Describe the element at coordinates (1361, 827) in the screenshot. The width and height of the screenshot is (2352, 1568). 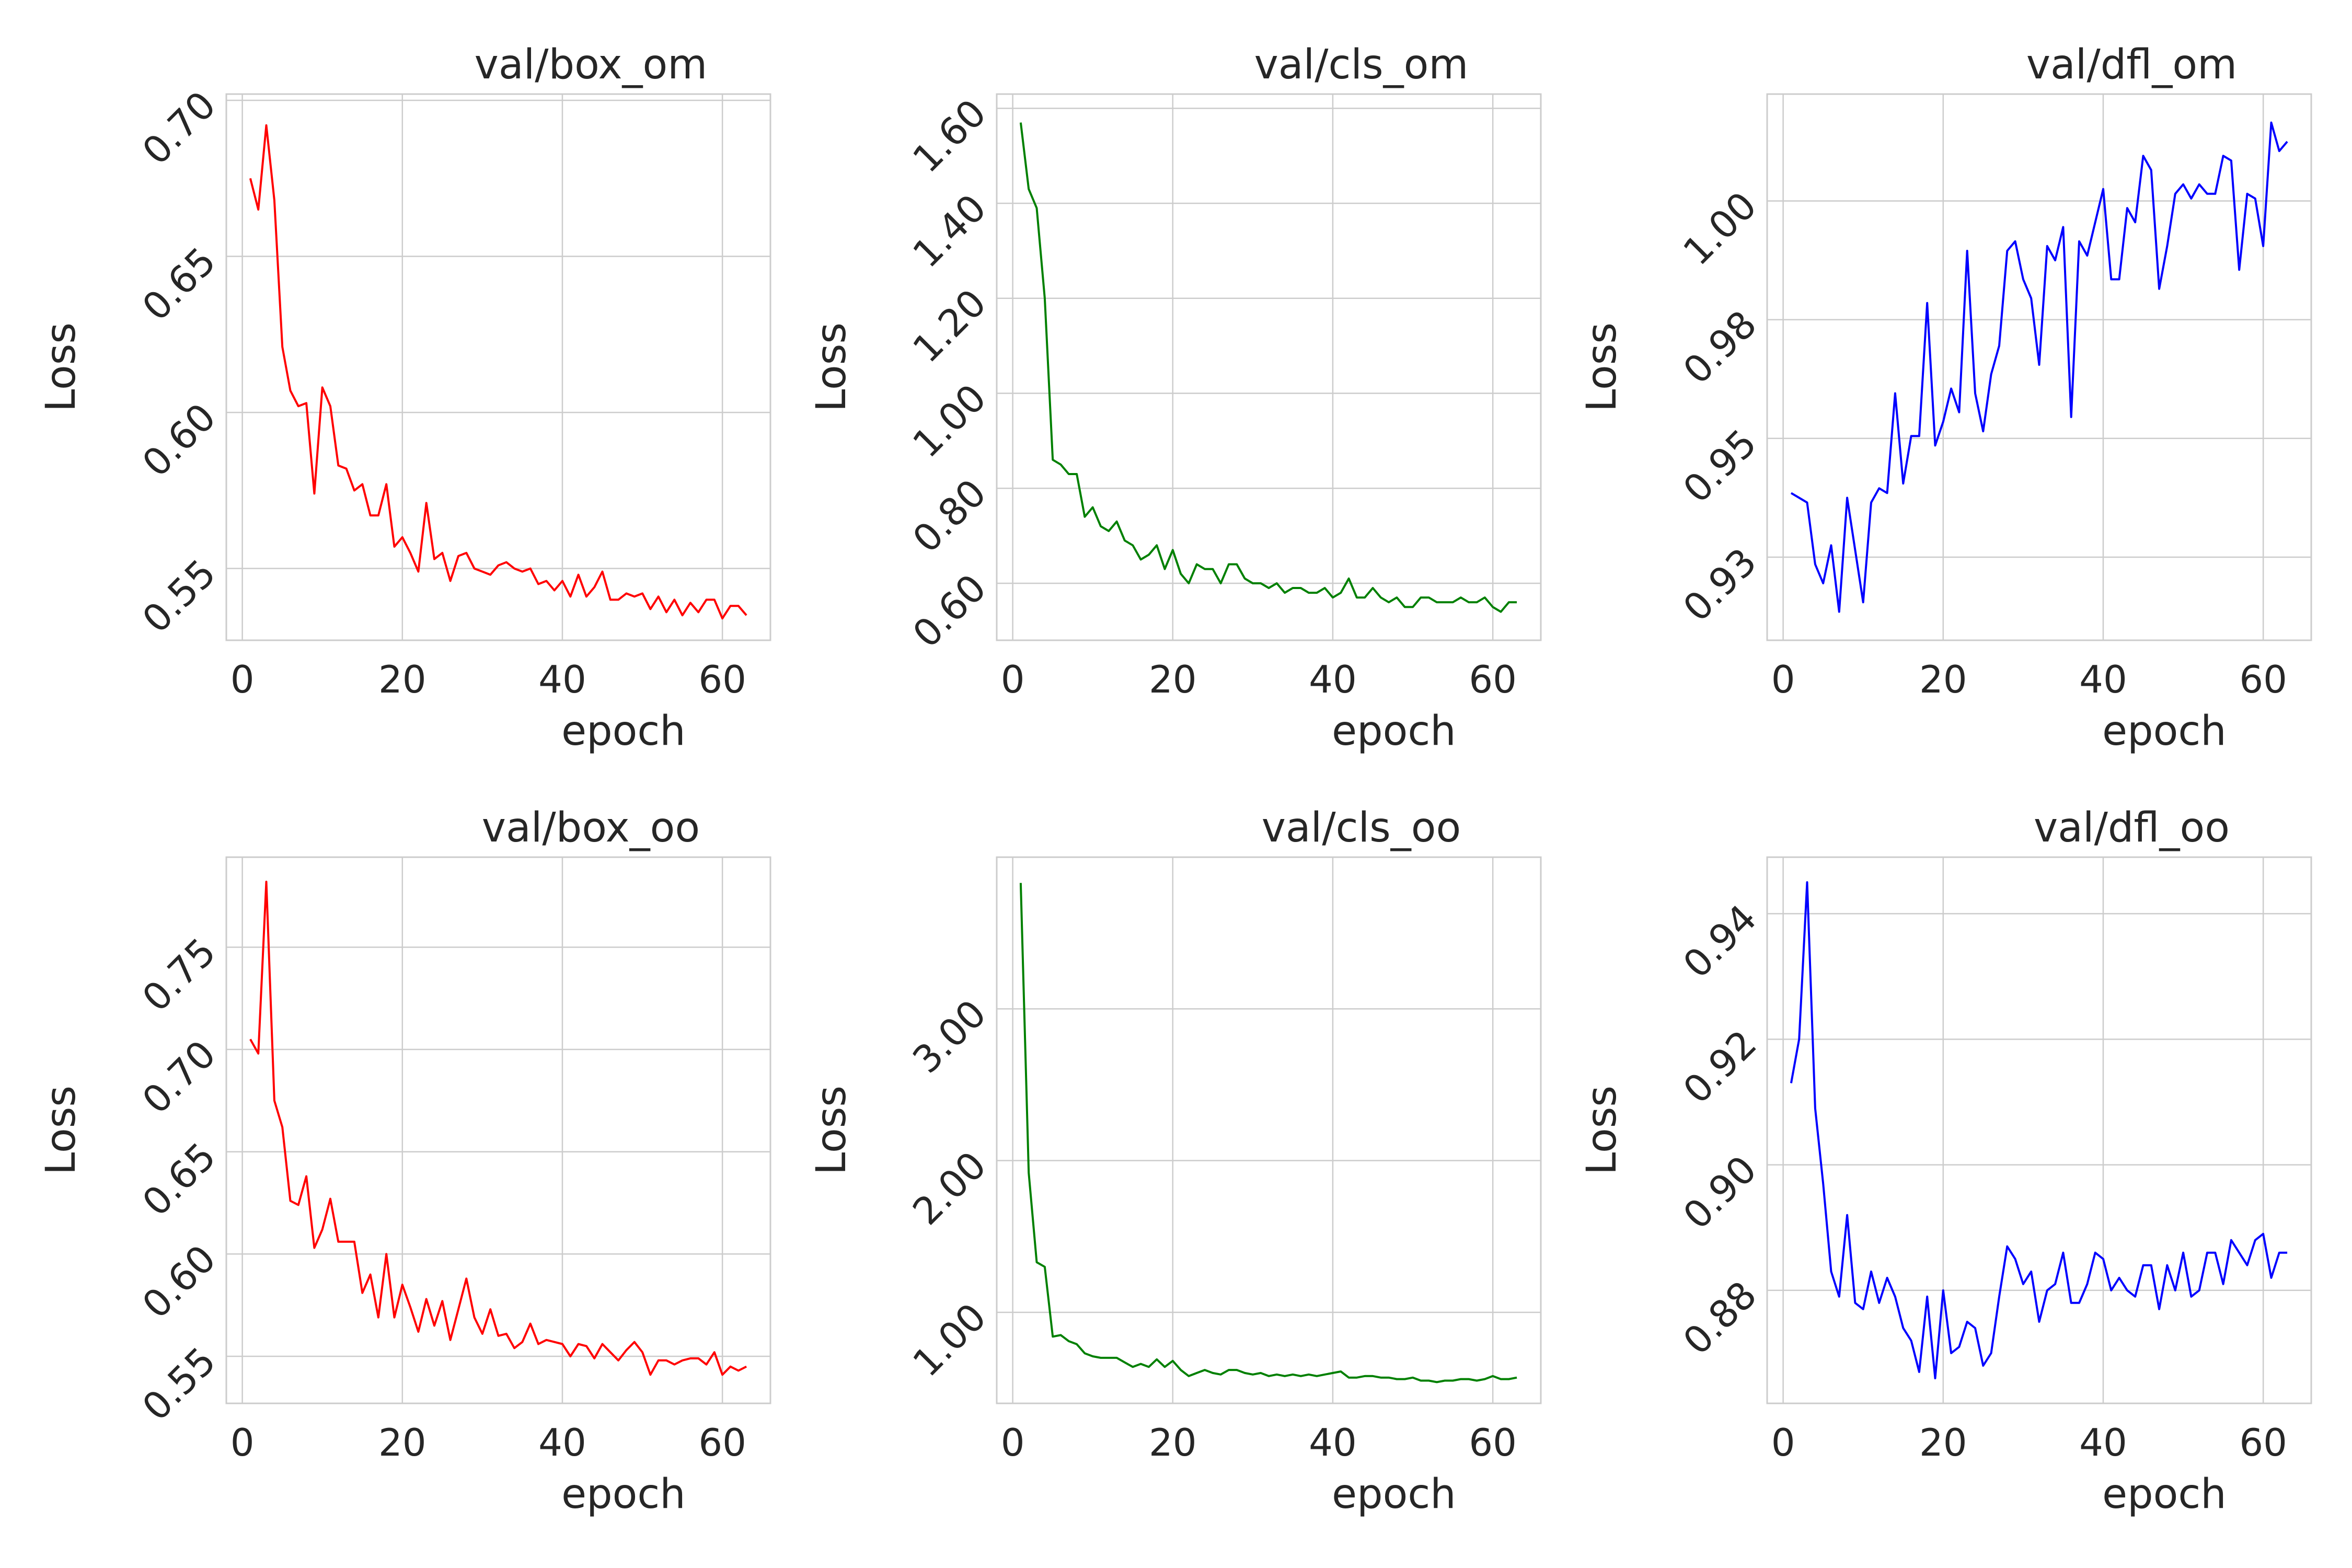
I see `chart-title: val/cls_oo` at that location.